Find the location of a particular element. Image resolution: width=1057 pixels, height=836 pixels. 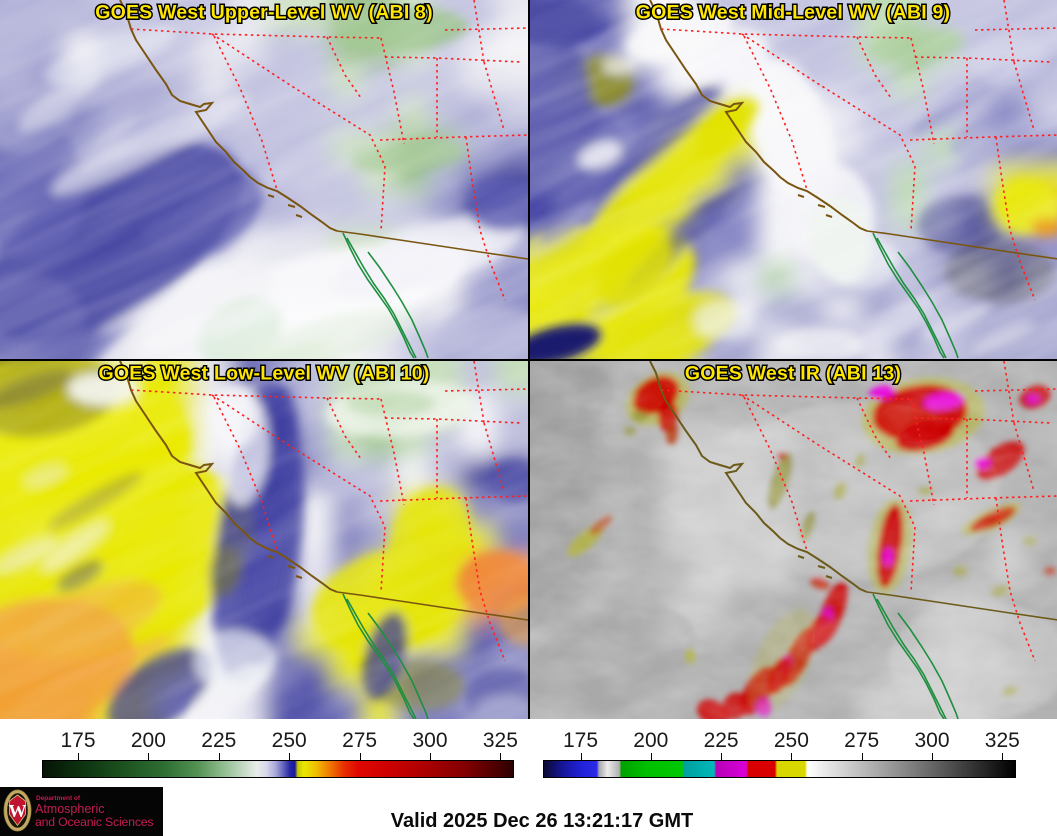

svg-text: GOES West IR (ABI 13) is located at coordinates (793, 374).